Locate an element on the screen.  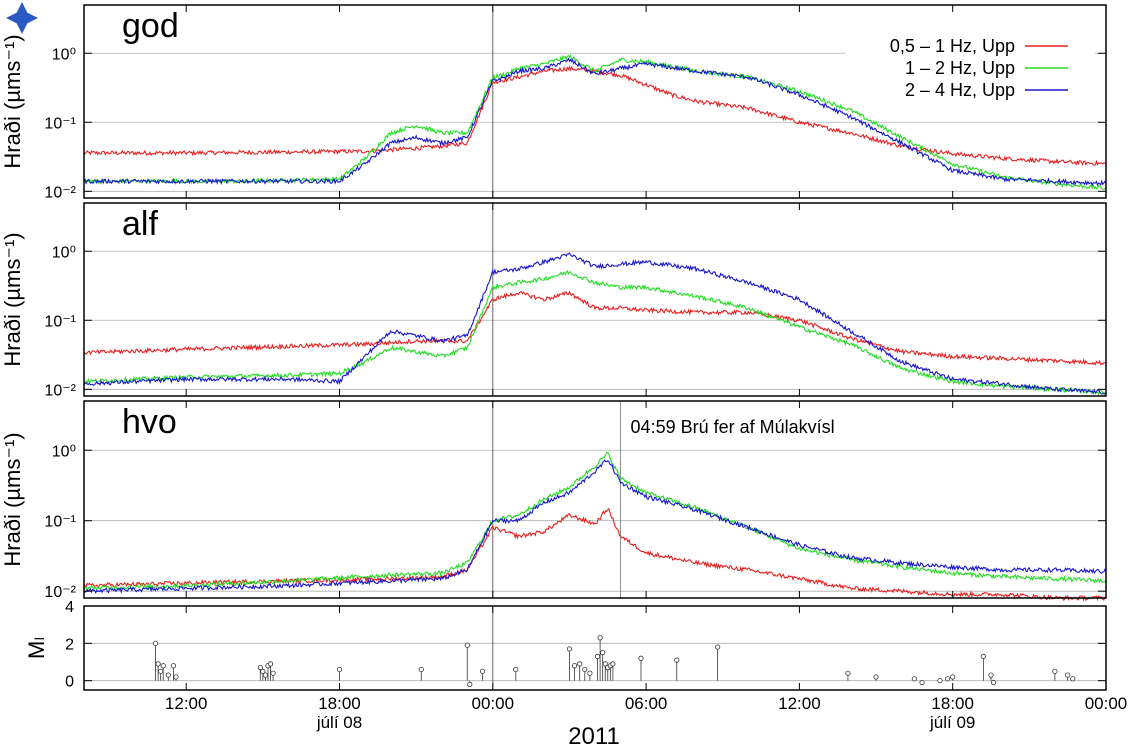
station-label: god is located at coordinates (150, 26).